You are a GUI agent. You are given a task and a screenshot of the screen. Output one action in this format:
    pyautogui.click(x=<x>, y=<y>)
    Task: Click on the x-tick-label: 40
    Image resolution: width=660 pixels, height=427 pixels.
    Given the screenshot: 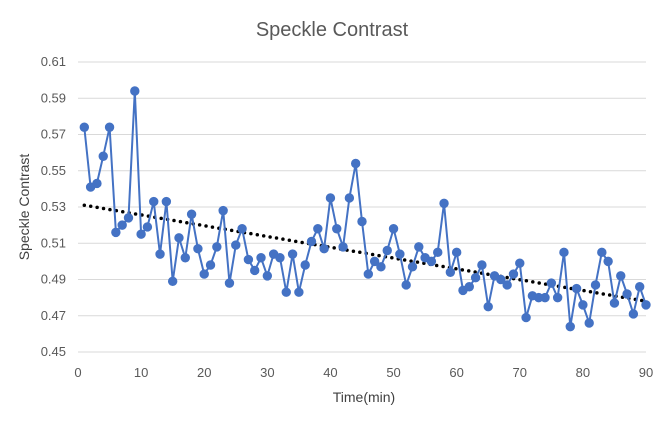 What is the action you would take?
    pyautogui.click(x=330, y=372)
    